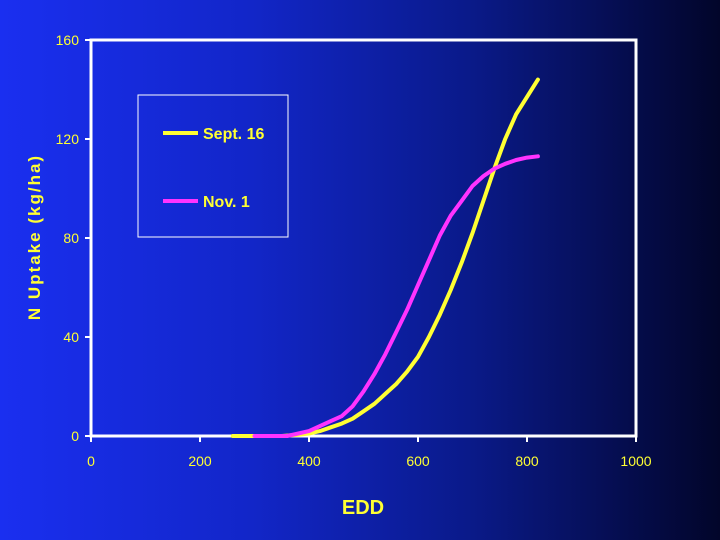 The height and width of the screenshot is (540, 720). I want to click on x-tick-label-5: 1000, so click(635, 461).